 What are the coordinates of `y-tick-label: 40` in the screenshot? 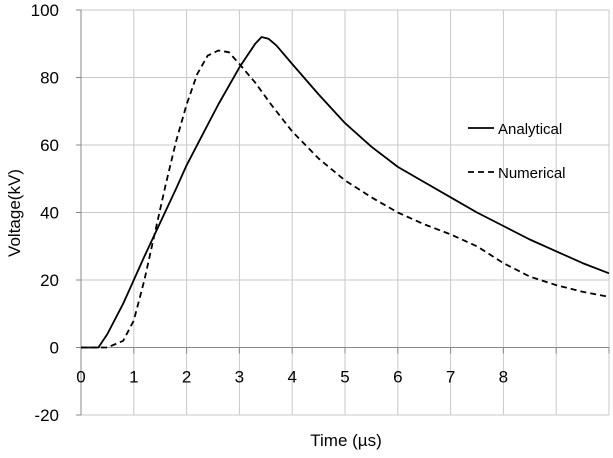 It's located at (49, 213).